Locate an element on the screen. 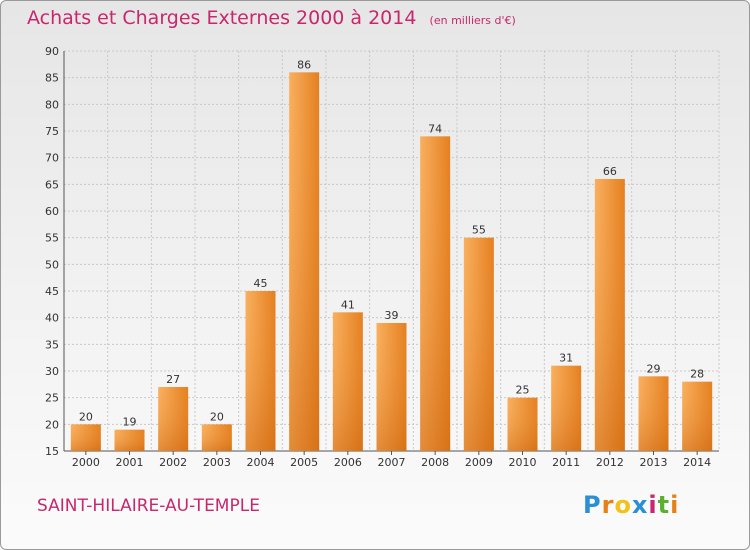 The width and height of the screenshot is (750, 550). bar-shade-2009 is located at coordinates (478, 344).